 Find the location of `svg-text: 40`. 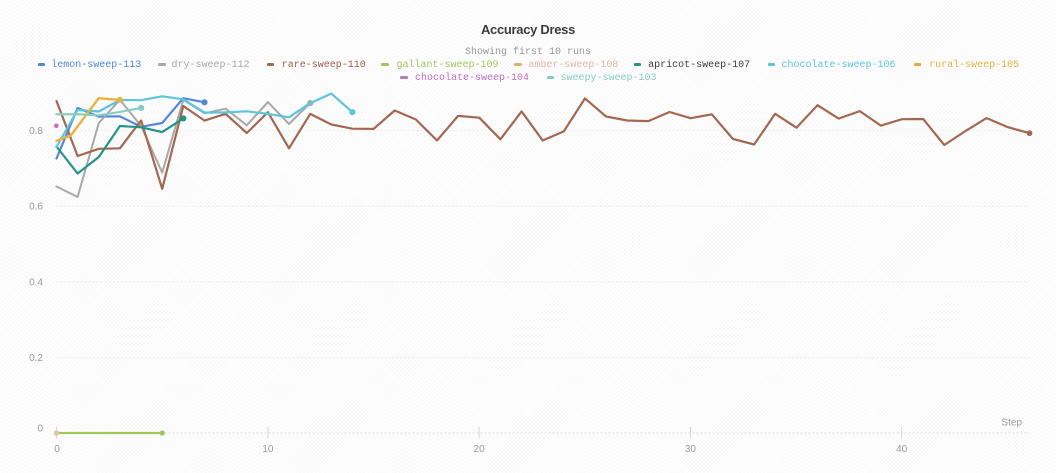

svg-text: 40 is located at coordinates (902, 449).